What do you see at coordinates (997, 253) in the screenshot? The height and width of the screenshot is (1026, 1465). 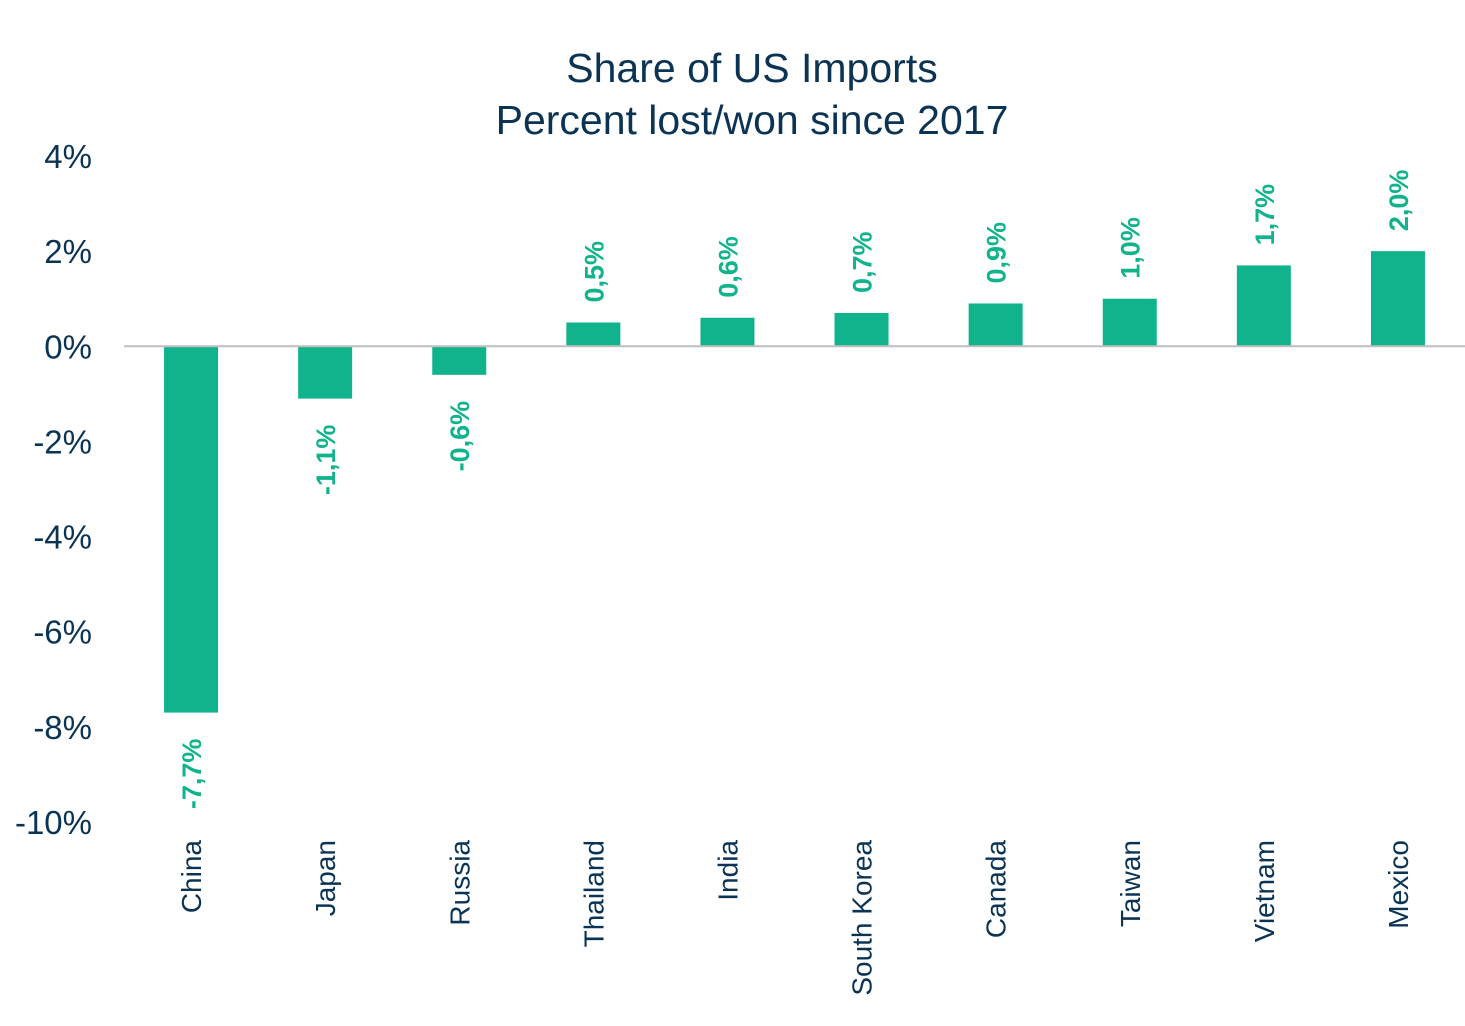 I see `data-label: 0,9%` at bounding box center [997, 253].